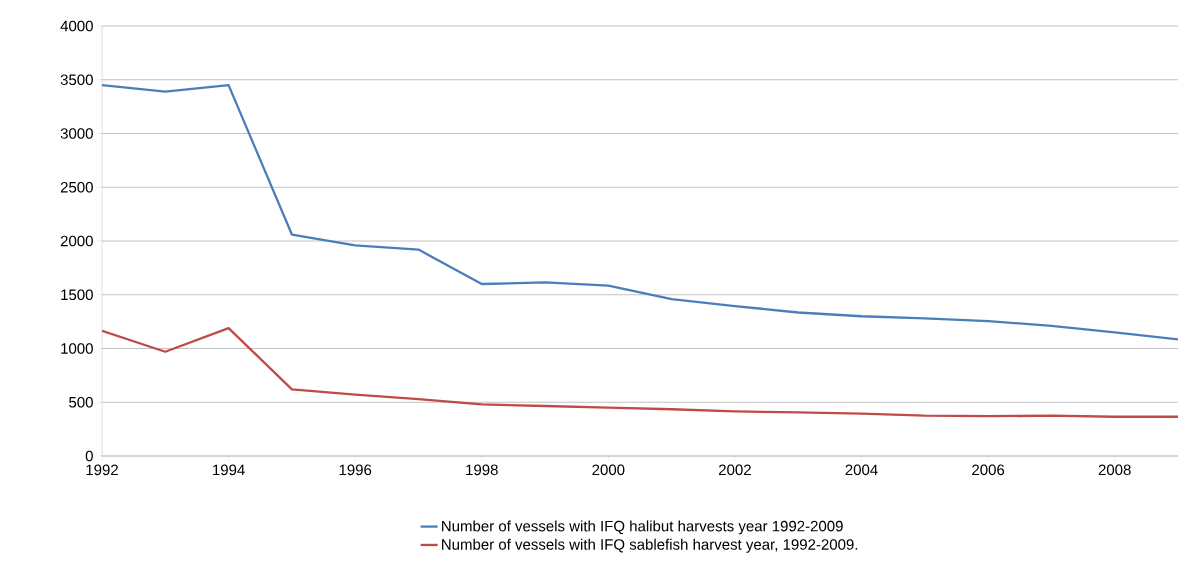 The image size is (1186, 563). I want to click on legend-label: Number of vessels with IFQ sablefish harvest year, 1992-2009., so click(650, 545).